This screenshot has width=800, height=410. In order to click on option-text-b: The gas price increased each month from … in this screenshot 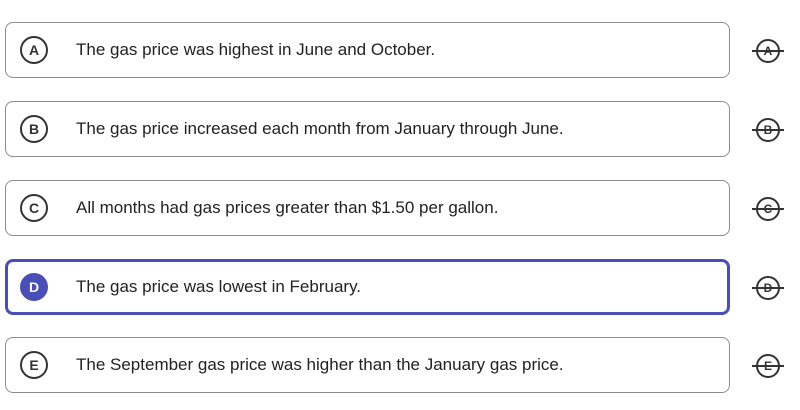, I will do `click(320, 128)`.